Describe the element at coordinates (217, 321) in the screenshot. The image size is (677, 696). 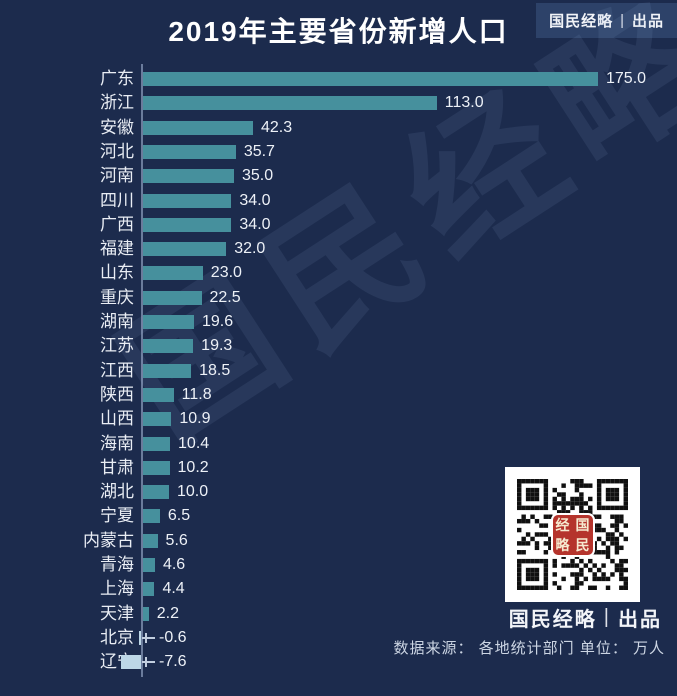
I see `value-label: 19.6` at that location.